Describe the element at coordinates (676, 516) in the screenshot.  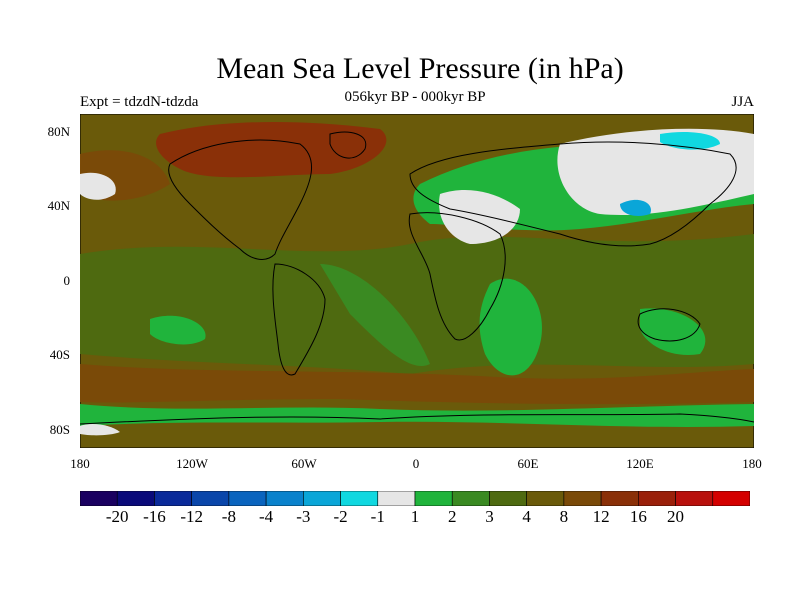
I see `colorbar-label: 20` at that location.